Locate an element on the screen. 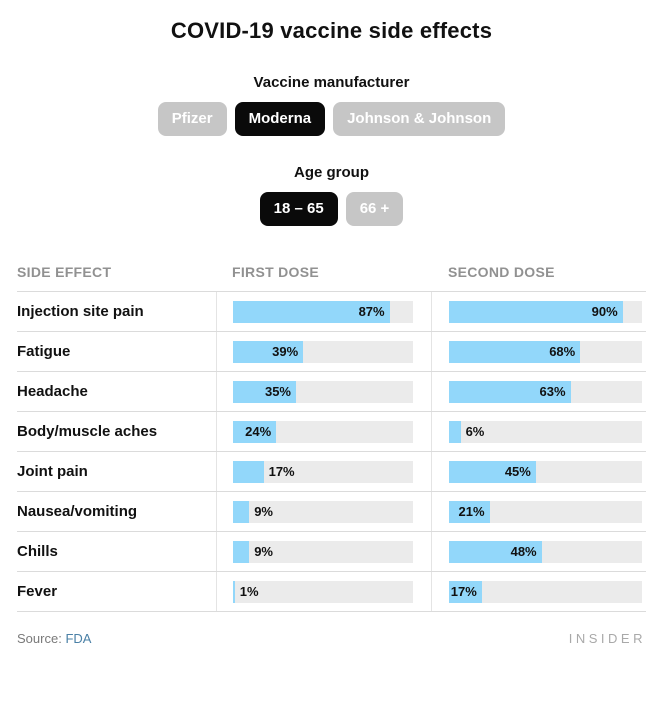 Image resolution: width=663 pixels, height=705 pixels. insider-logo: INSIDER is located at coordinates (607, 638).